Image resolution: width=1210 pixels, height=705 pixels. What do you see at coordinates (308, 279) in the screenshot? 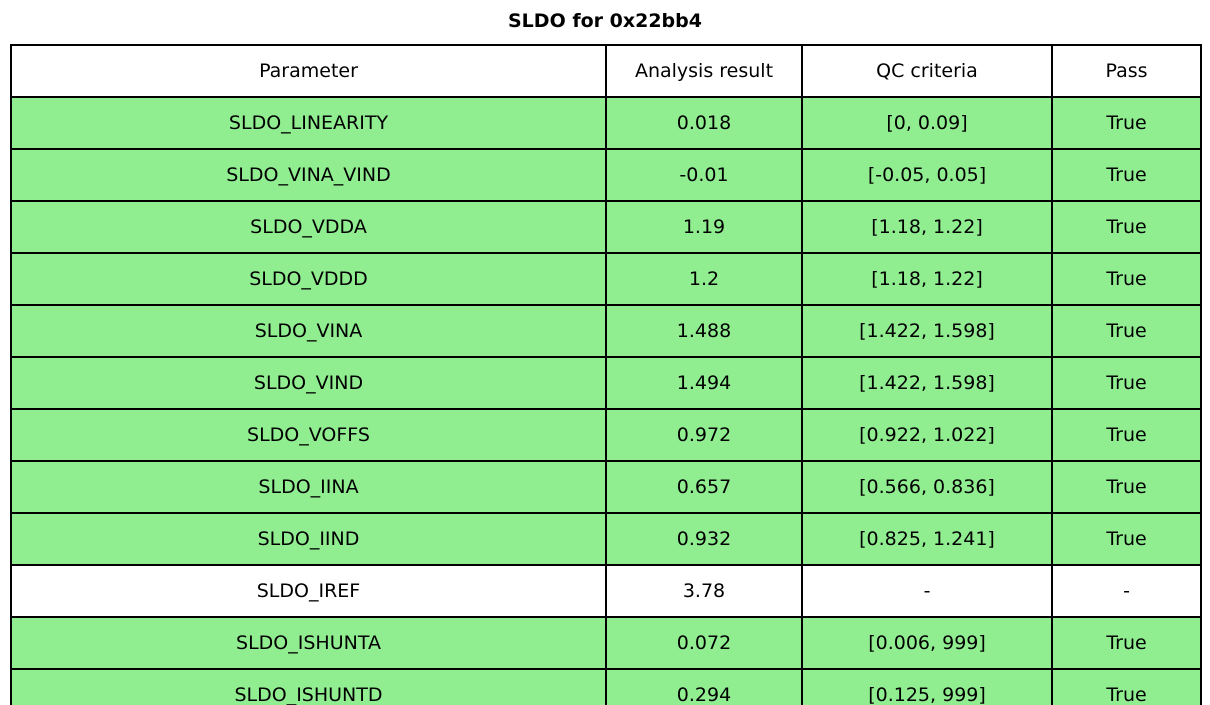
I see `parameter-cell: SLDO_VDDD` at bounding box center [308, 279].